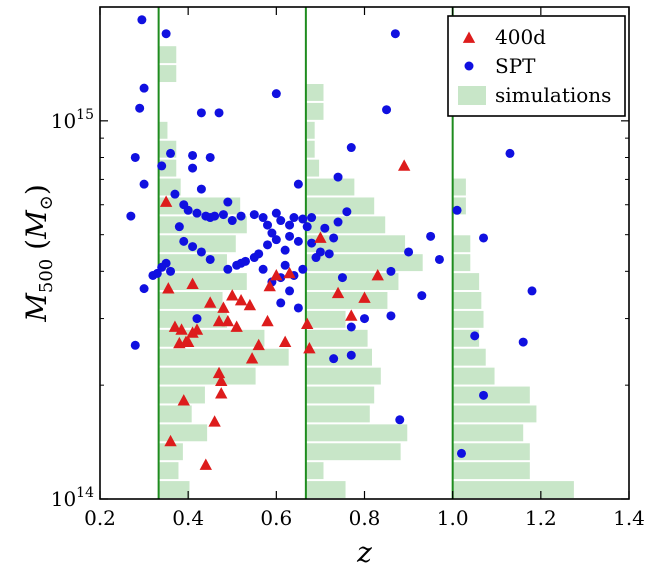 The height and width of the screenshot is (572, 652). What do you see at coordinates (276, 518) in the screenshot?
I see `x-tick-label-2: 0.6` at bounding box center [276, 518].